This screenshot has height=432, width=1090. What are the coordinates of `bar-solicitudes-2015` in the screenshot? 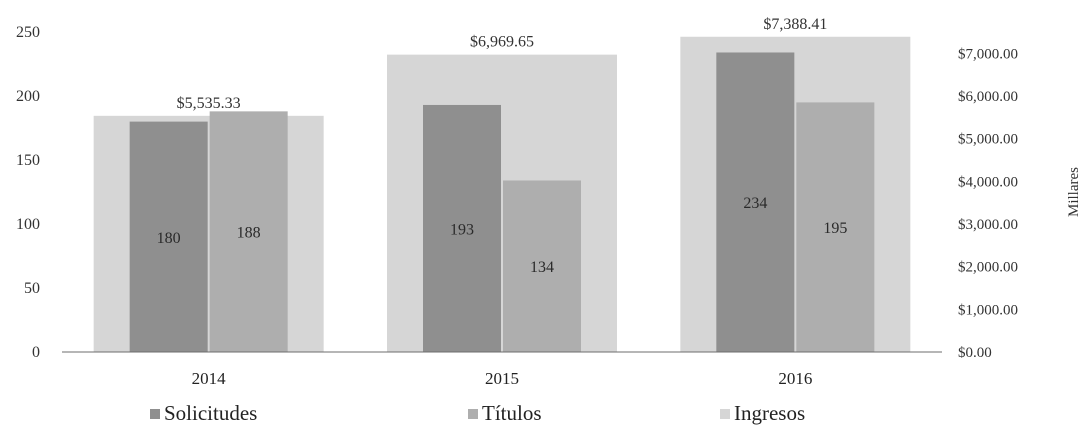 It's located at (462, 228).